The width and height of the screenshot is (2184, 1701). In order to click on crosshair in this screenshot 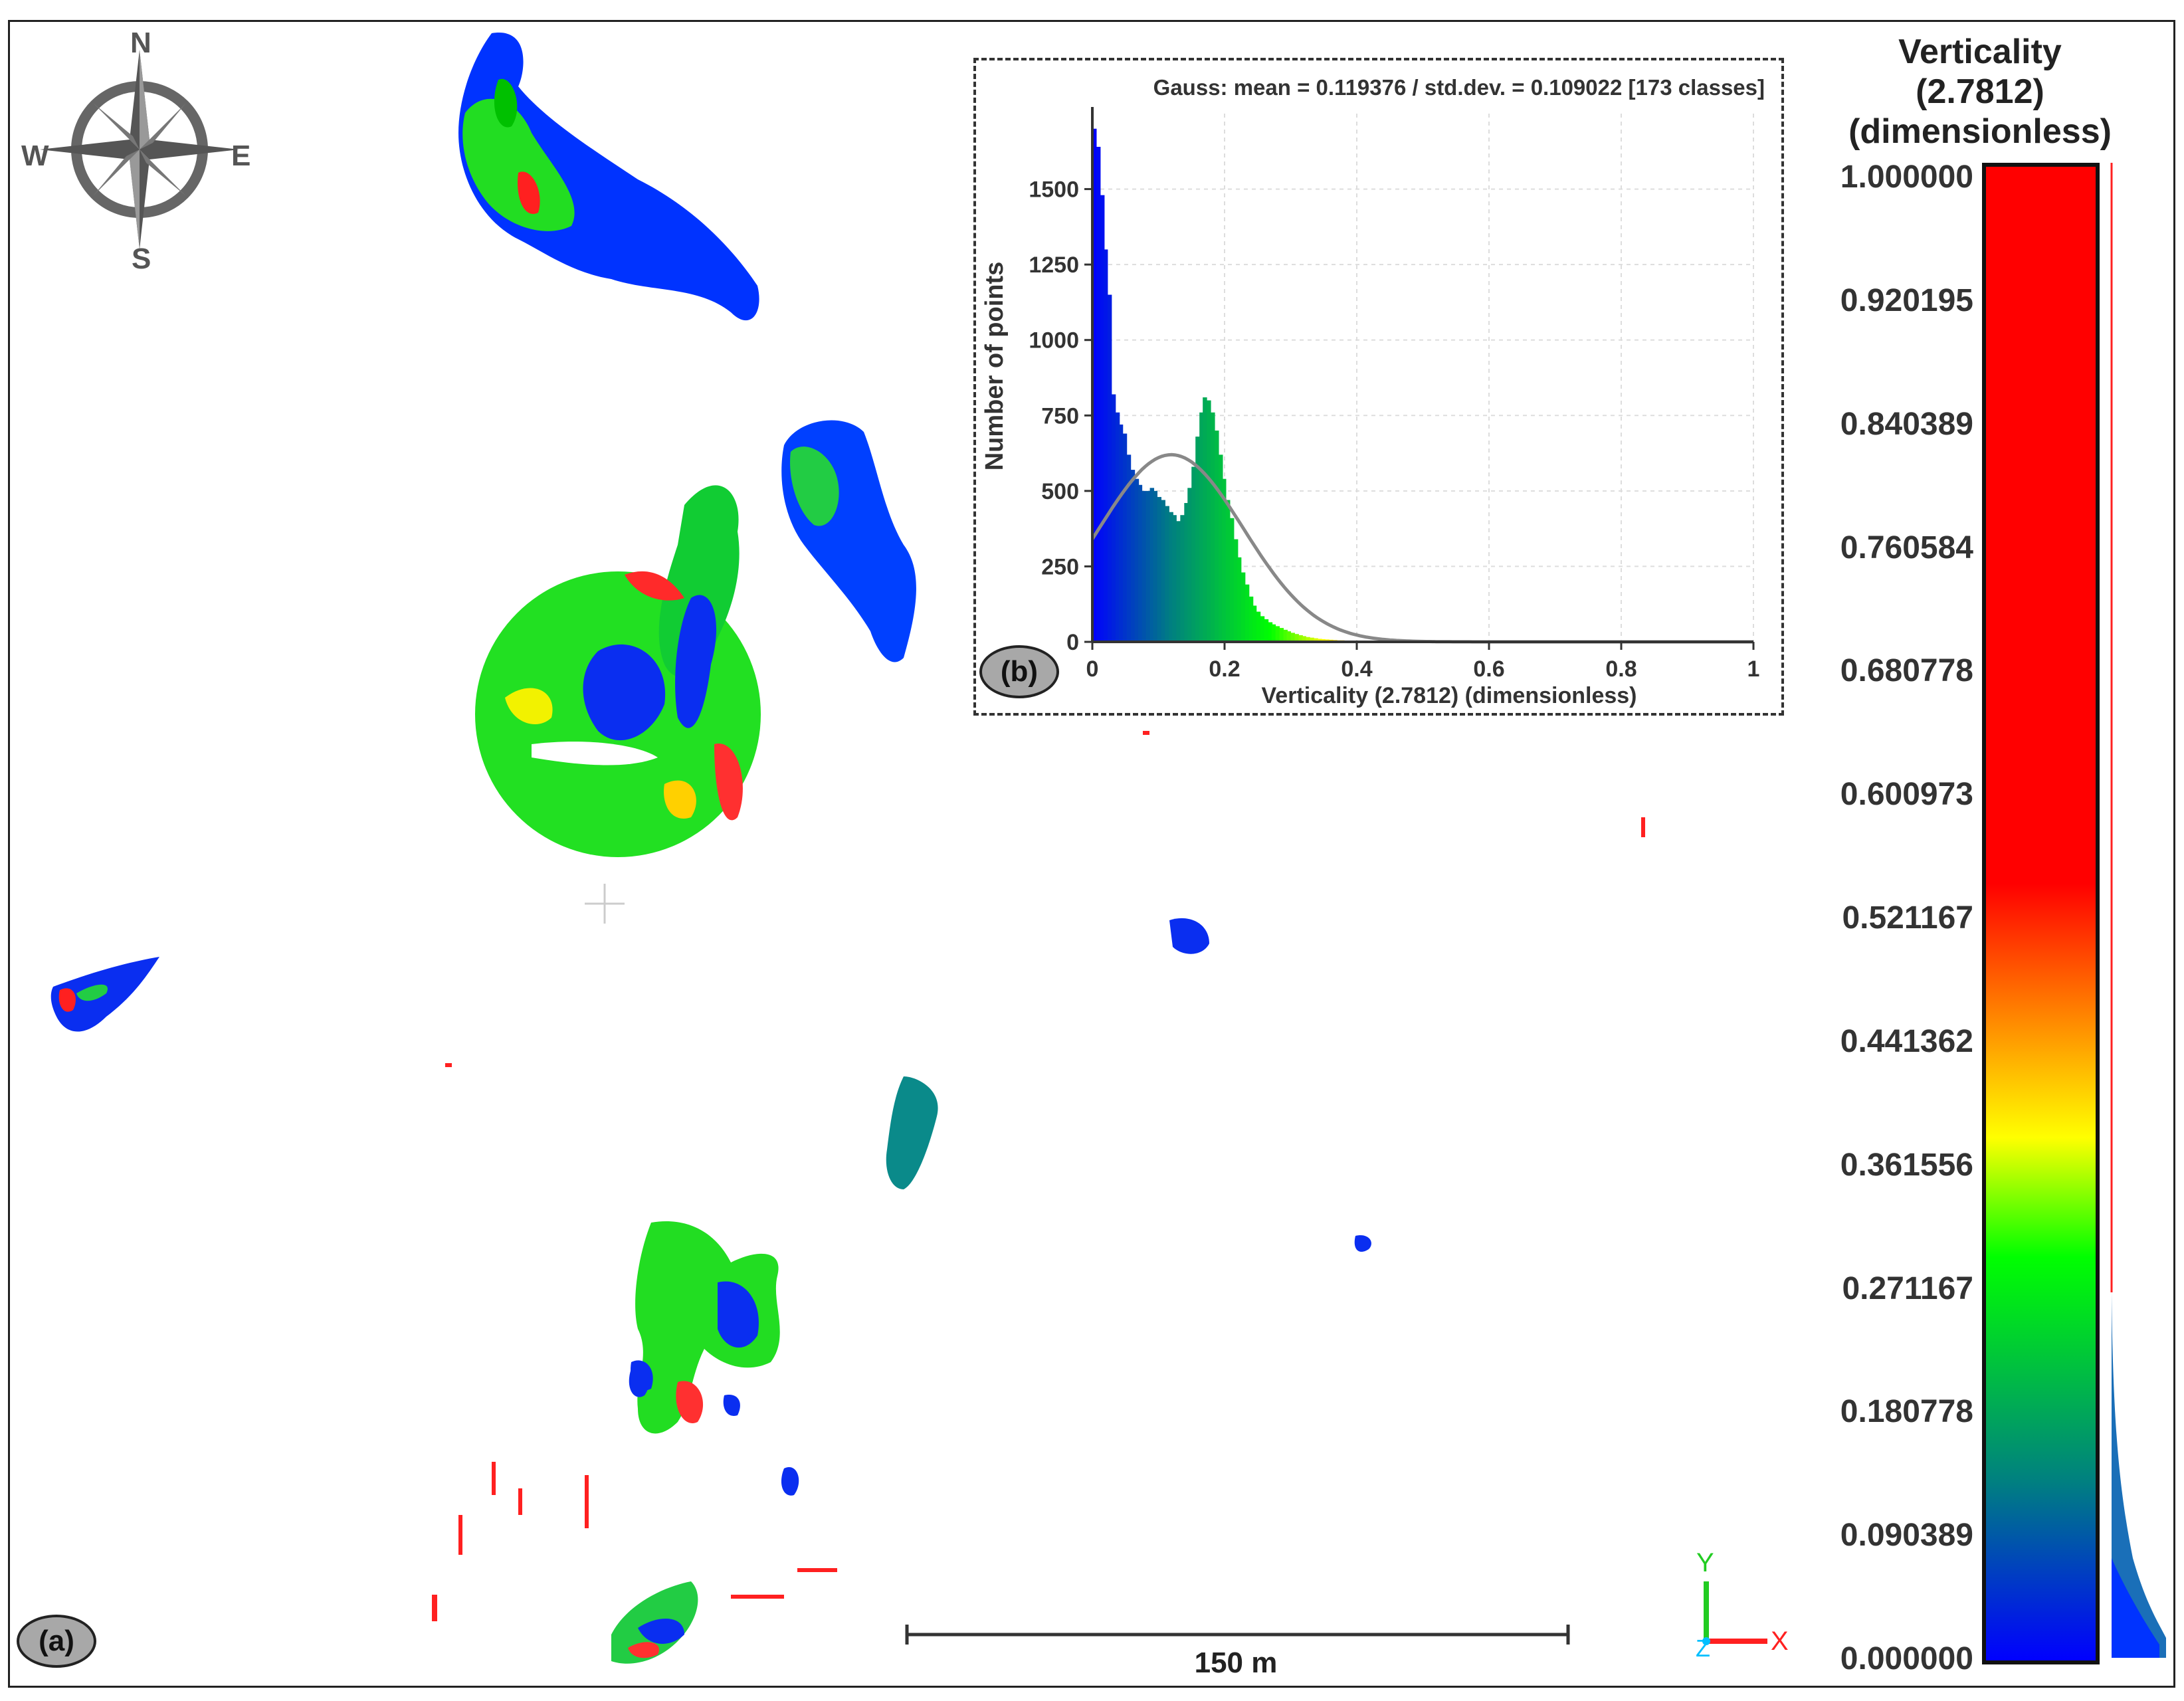, I will do `click(605, 904)`.